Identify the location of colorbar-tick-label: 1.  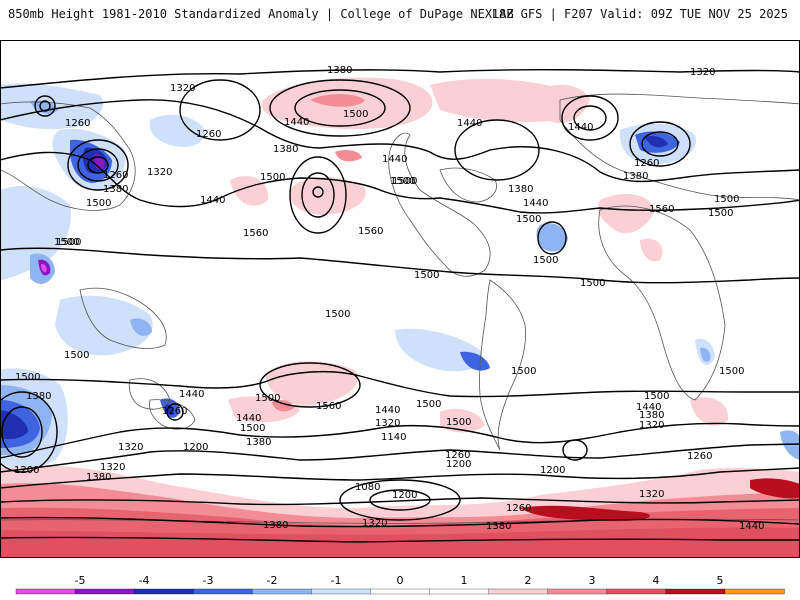
(464, 580).